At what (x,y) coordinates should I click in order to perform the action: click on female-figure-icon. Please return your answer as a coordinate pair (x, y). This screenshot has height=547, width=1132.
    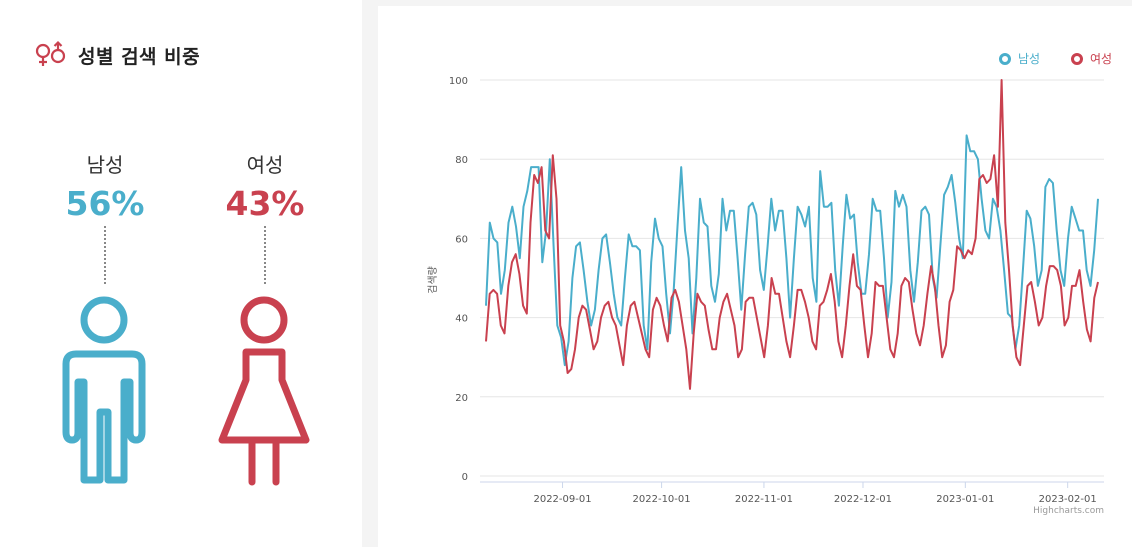
    Looking at the image, I should click on (264, 391).